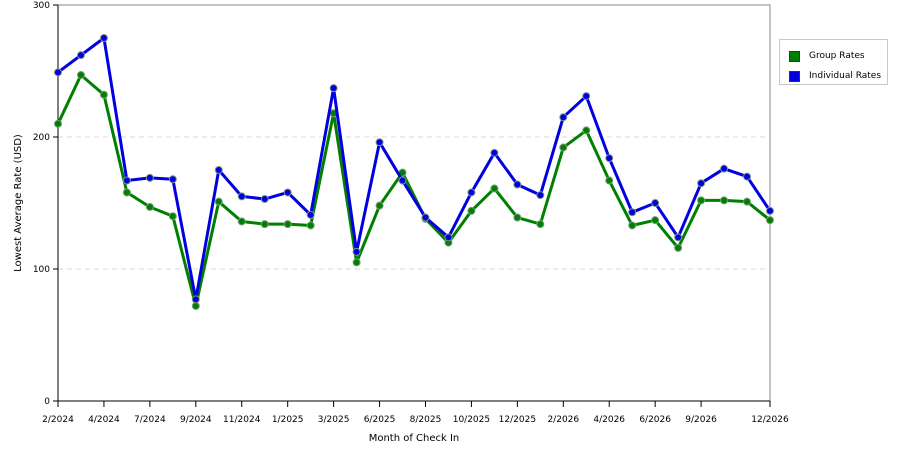 The width and height of the screenshot is (900, 450). I want to click on legend-swatch-individual-rates, so click(794, 76).